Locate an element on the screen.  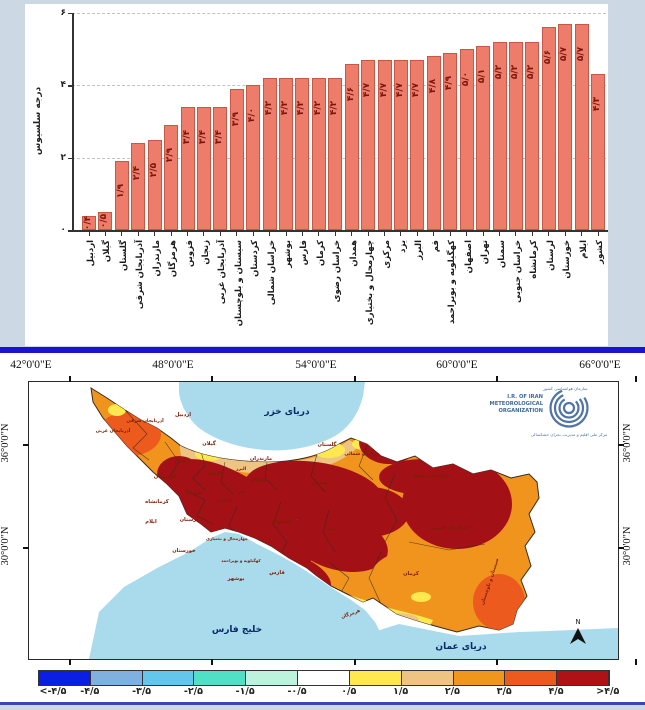
map-text-label: سمنان is located at coordinates (318, 483).